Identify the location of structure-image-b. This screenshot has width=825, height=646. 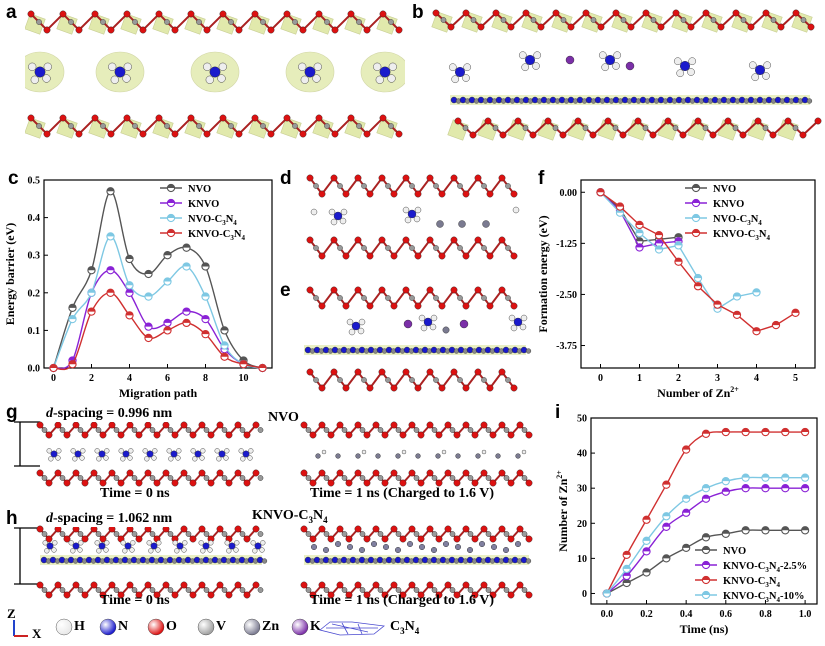
(626, 75).